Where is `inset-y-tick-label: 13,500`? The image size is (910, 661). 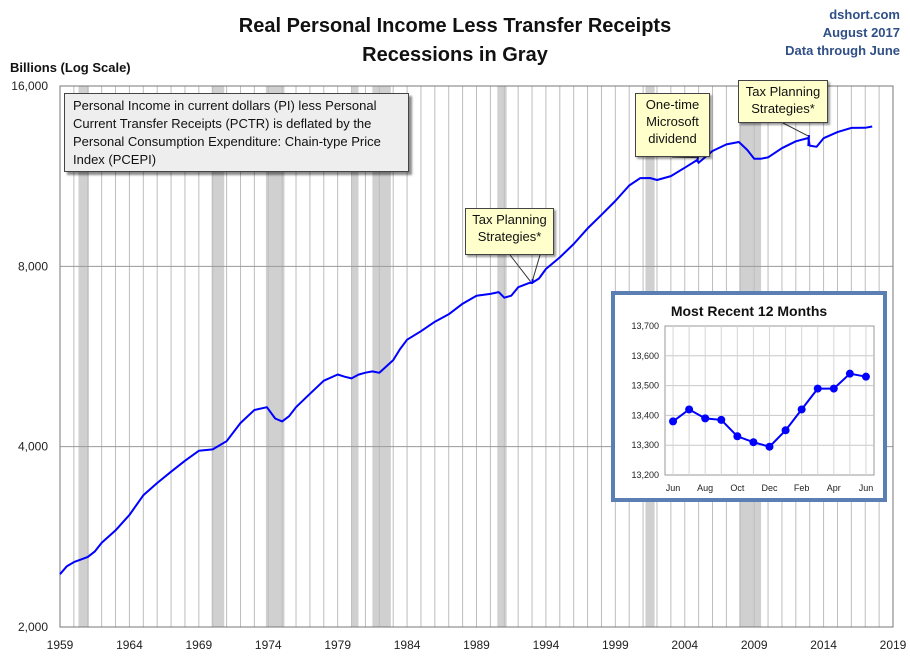
inset-y-tick-label: 13,500 is located at coordinates (645, 386).